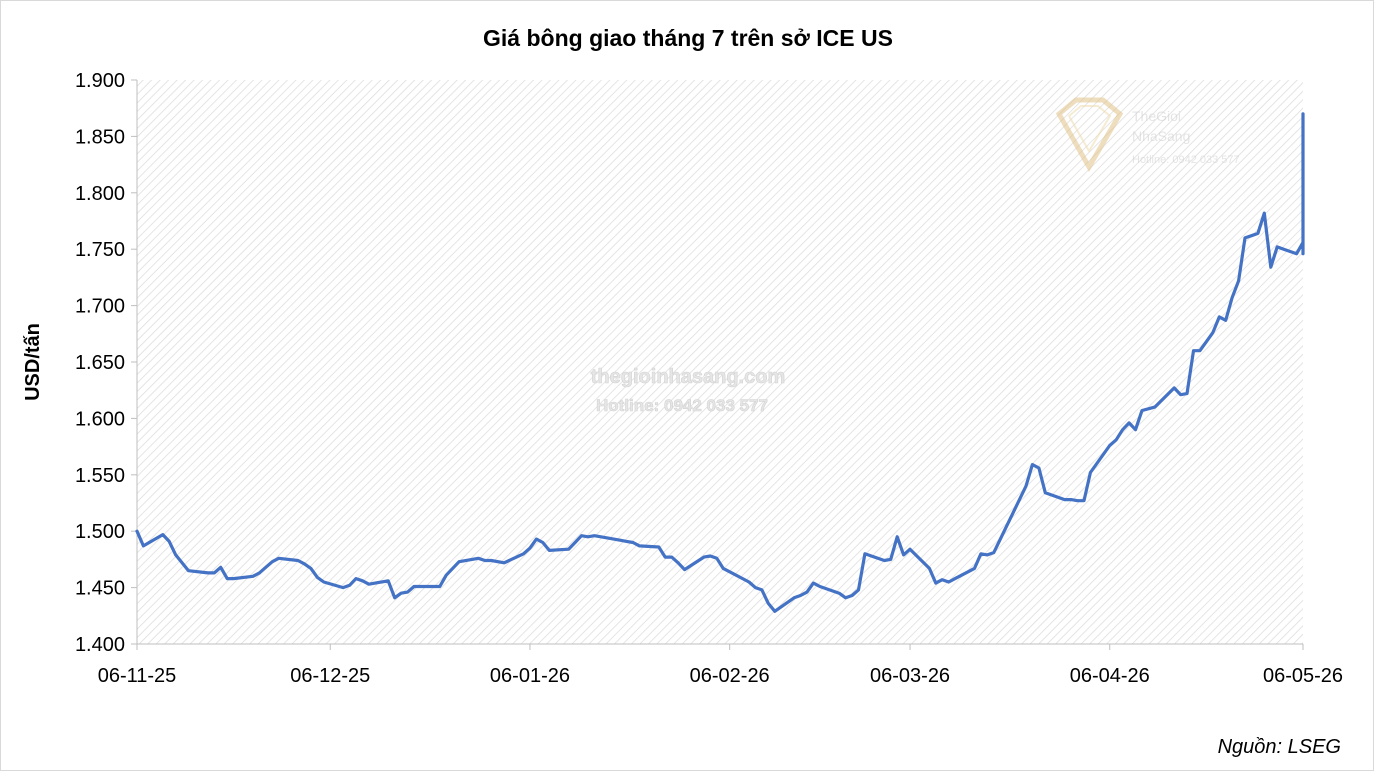  I want to click on x-tick-label: 06-12-25, so click(330, 676).